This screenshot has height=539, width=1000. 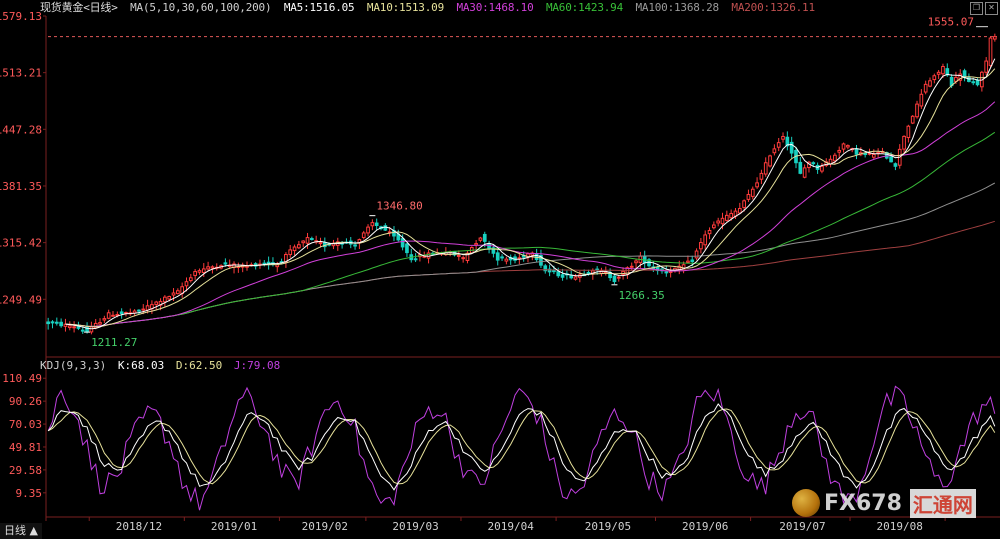 I want to click on kdj-d-line, so click(x=521, y=446).